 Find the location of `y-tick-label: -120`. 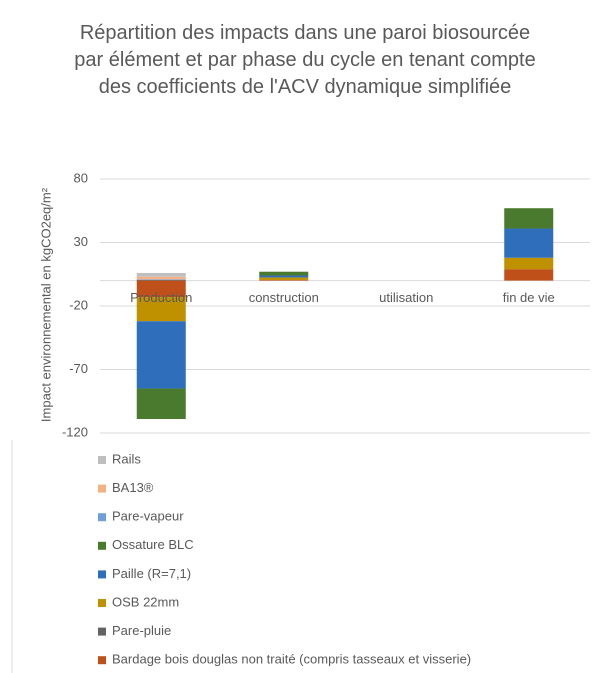

y-tick-label: -120 is located at coordinates (75, 431).